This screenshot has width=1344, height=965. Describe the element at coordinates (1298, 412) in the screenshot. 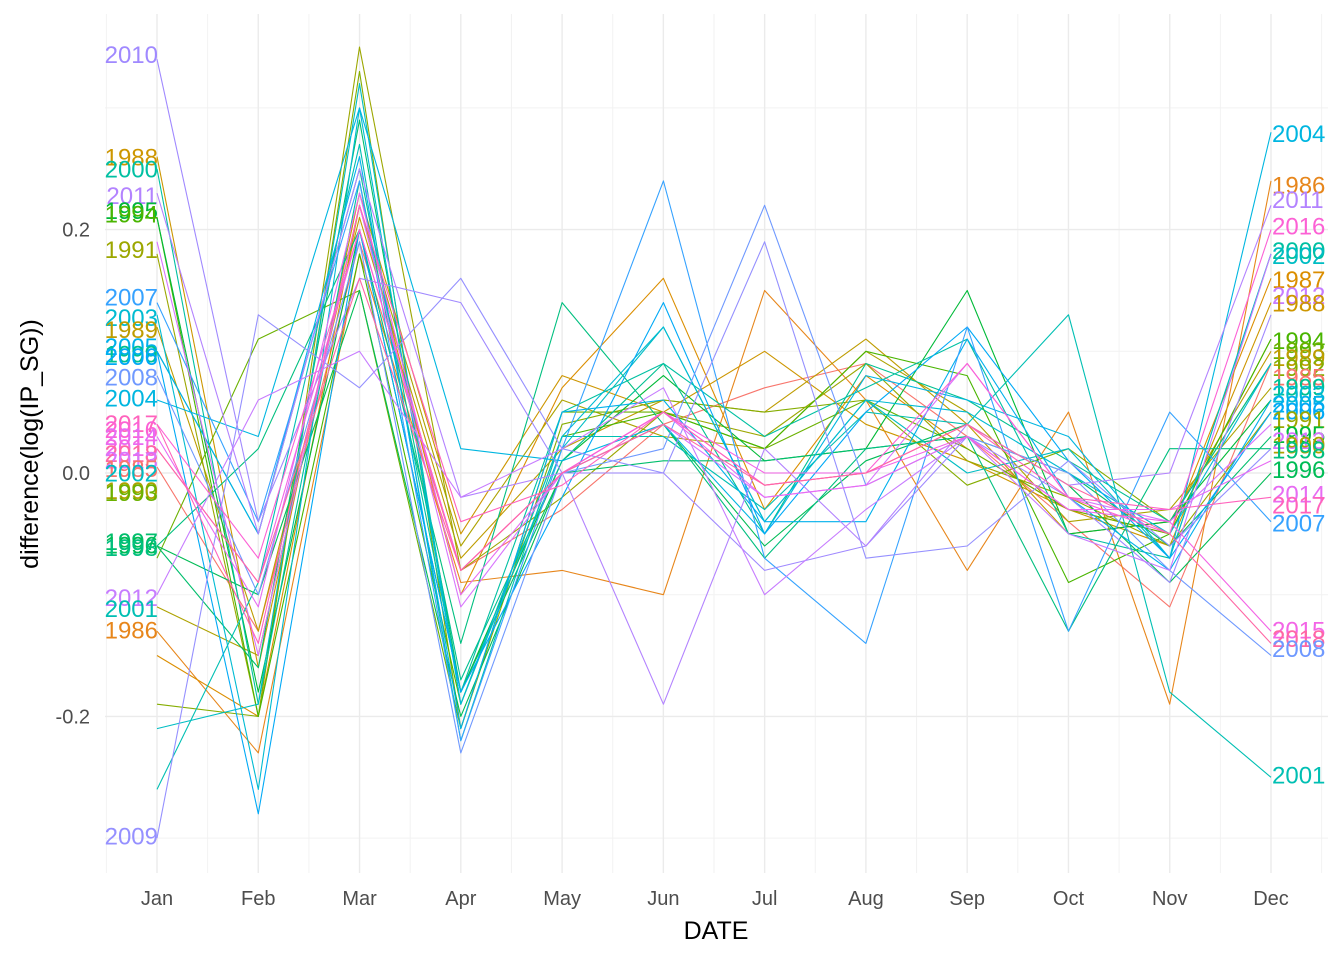

I see `year-label-right: 2006` at that location.